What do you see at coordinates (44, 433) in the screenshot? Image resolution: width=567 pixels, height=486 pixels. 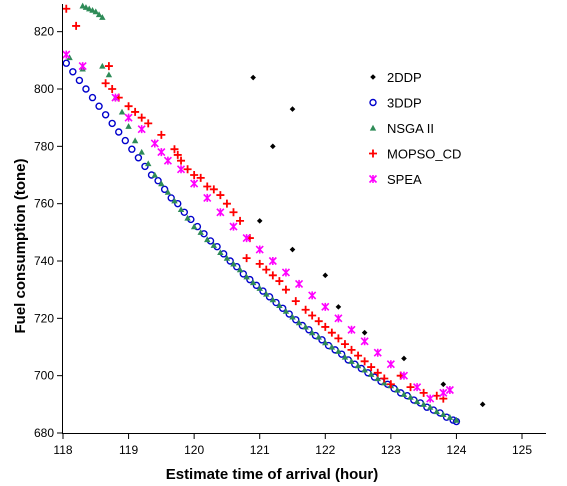 I see `y-tick-label: 680` at bounding box center [44, 433].